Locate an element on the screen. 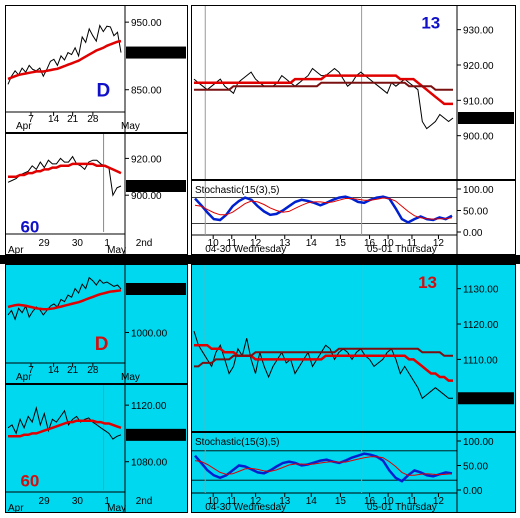  es-60min-panel: 920.00 900.00 905.00 29 30 1 2nd Apr May 60 is located at coordinates (96, 194).